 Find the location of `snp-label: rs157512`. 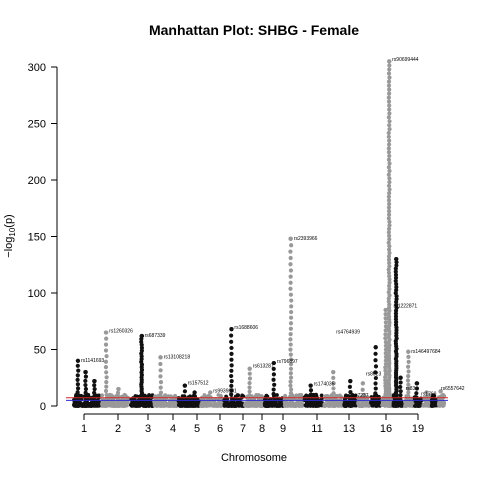

snp-label: rs157512 is located at coordinates (198, 383).